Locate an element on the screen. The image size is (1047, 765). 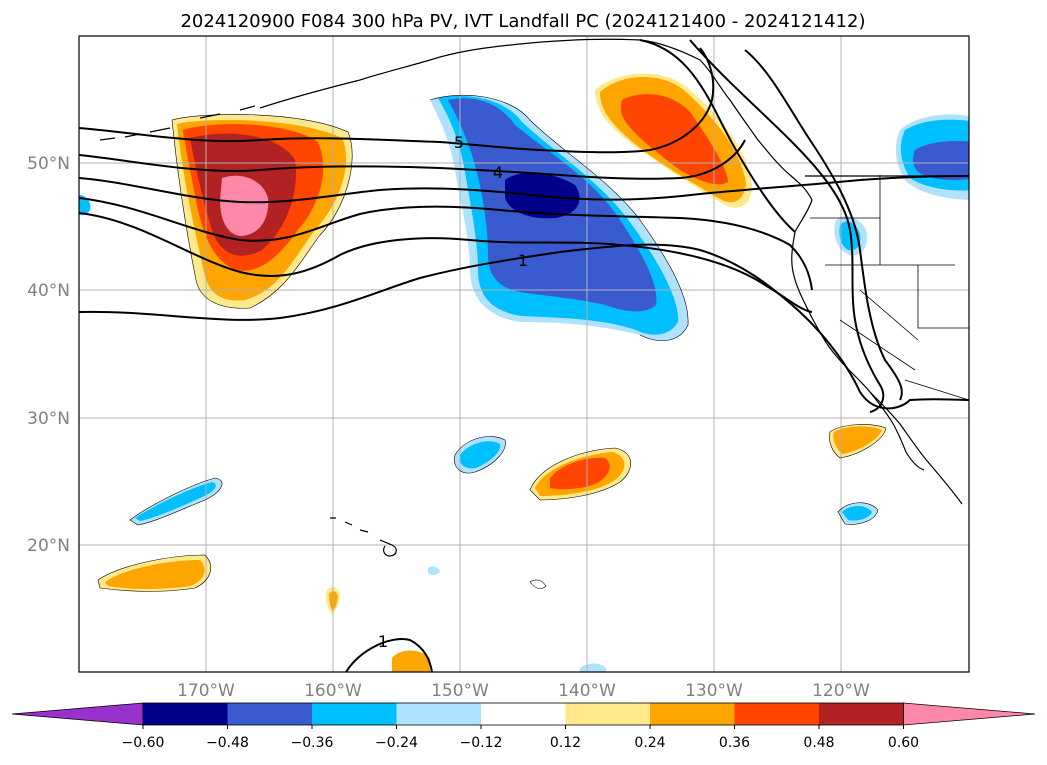
positive-anomaly-coast-red is located at coordinates (674, 139).